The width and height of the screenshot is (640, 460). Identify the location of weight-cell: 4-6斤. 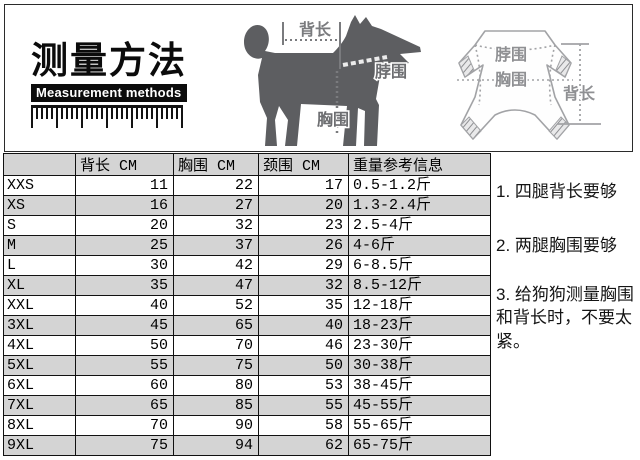
(419, 245).